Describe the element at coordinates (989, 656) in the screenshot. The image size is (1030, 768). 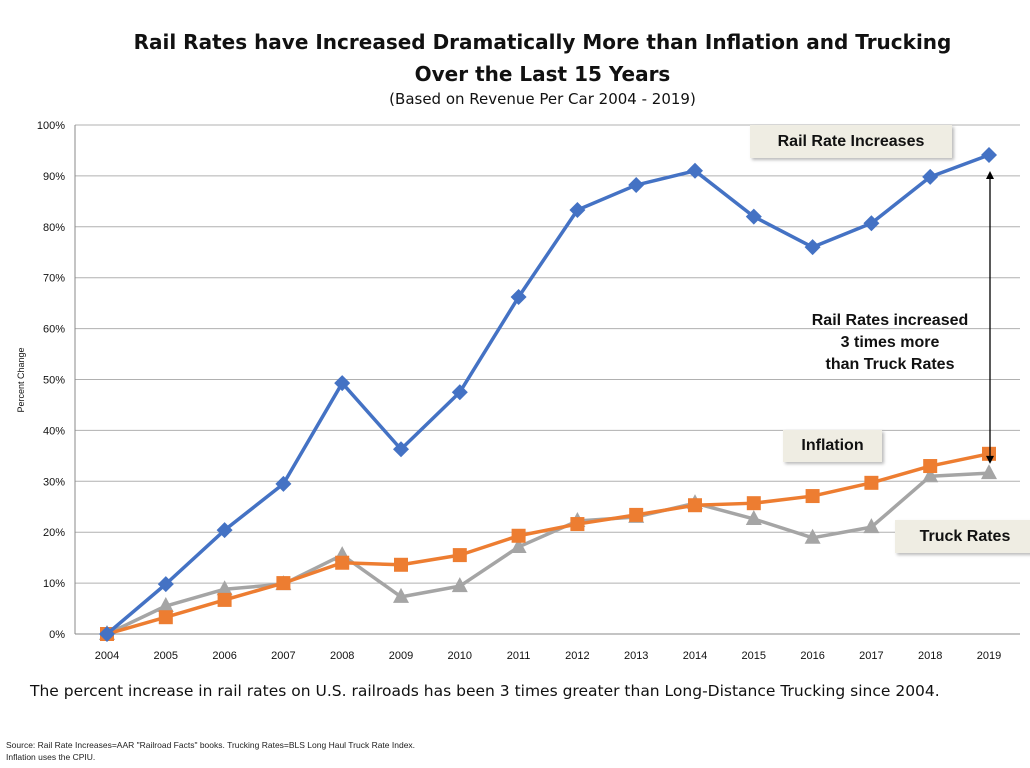
I see `x-tick-label: 2019` at that location.